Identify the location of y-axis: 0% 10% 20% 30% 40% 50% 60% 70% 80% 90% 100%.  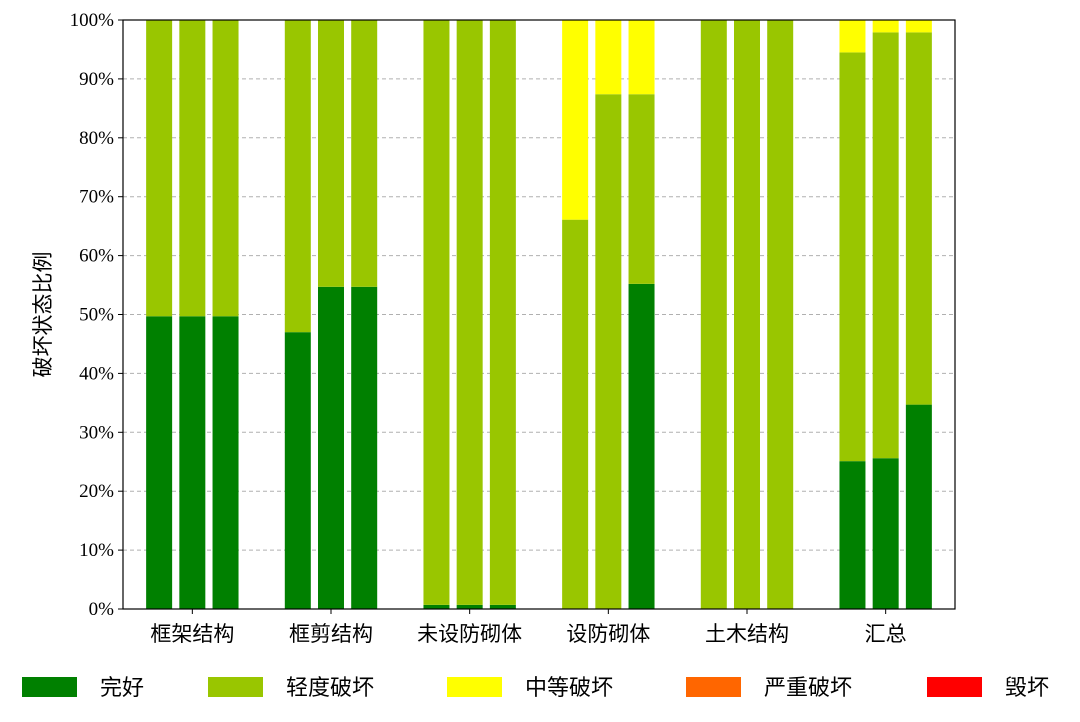
(96, 315).